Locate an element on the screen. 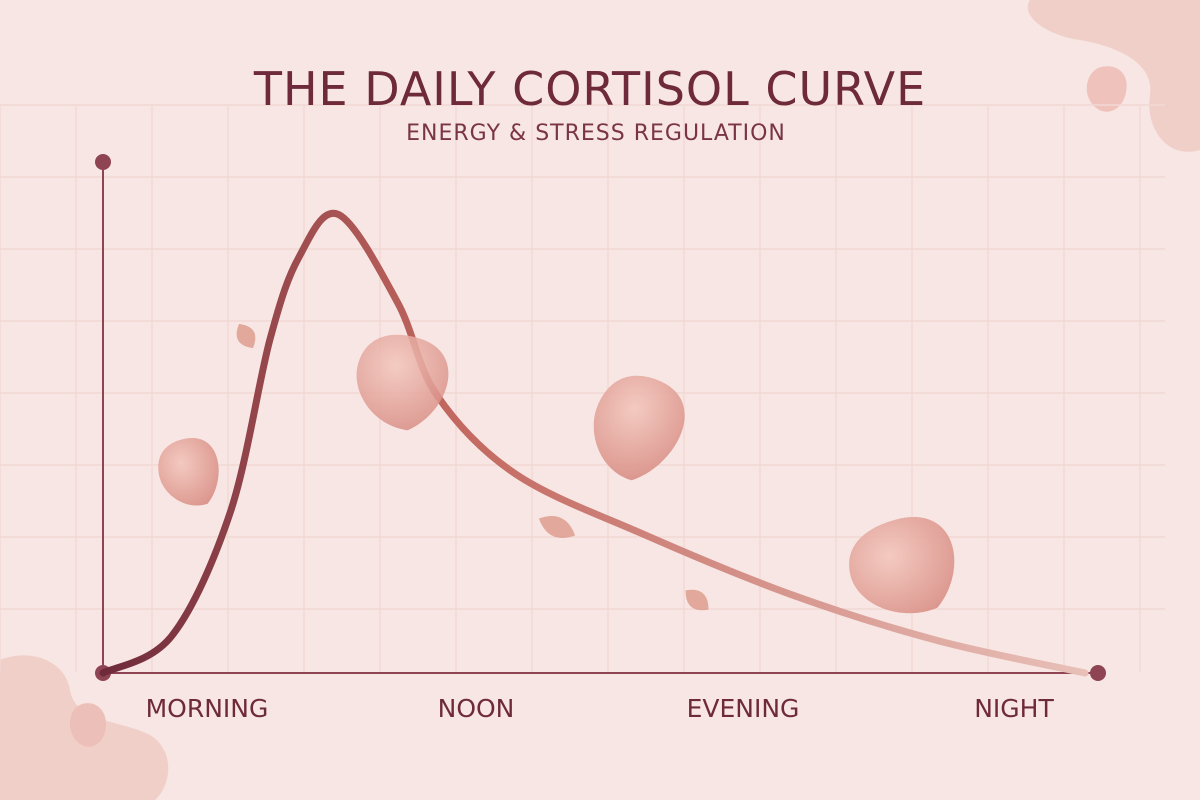  y-axis-end-dot is located at coordinates (103, 162).